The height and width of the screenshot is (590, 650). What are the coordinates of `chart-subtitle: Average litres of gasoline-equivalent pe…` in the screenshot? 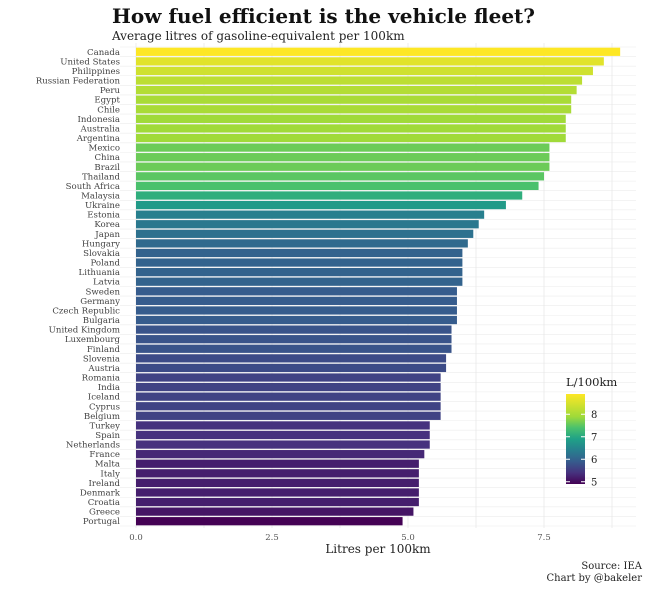 It's located at (258, 36).